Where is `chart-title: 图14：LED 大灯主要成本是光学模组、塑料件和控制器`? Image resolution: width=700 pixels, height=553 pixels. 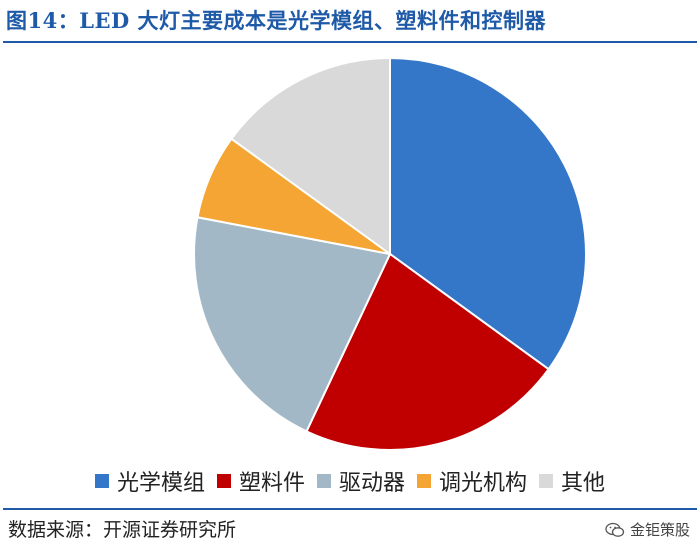 chart-title: 图14：LED 大灯主要成本是光学模组、塑料件和控制器 is located at coordinates (276, 20).